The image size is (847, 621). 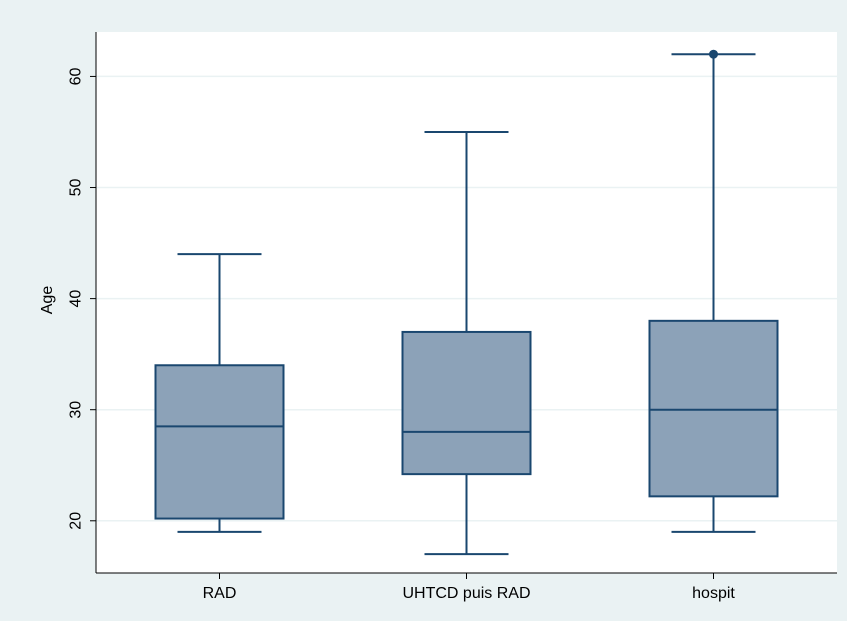 What do you see at coordinates (220, 441) in the screenshot?
I see `iqr-box-rad` at bounding box center [220, 441].